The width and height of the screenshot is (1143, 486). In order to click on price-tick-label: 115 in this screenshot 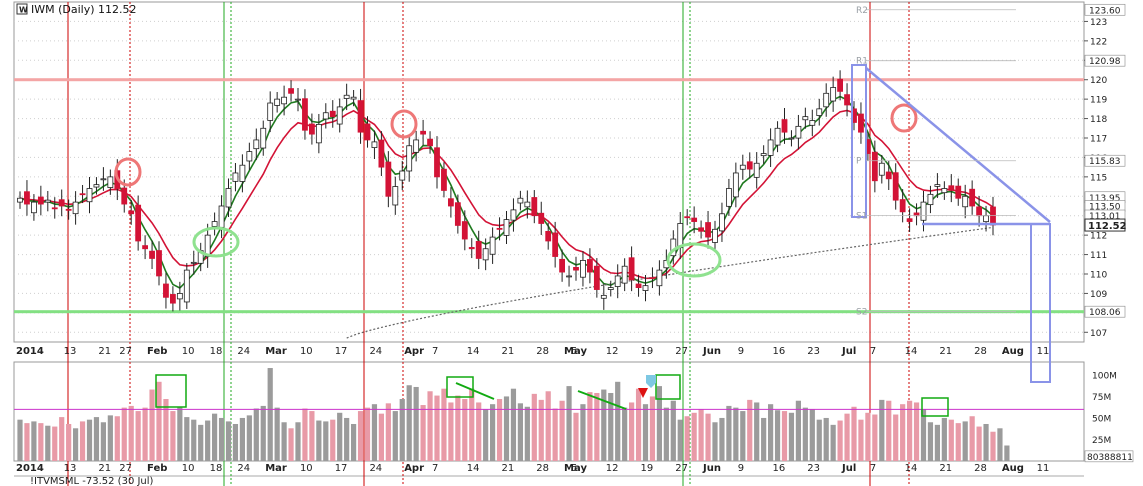, I will do `click(1098, 178)`.